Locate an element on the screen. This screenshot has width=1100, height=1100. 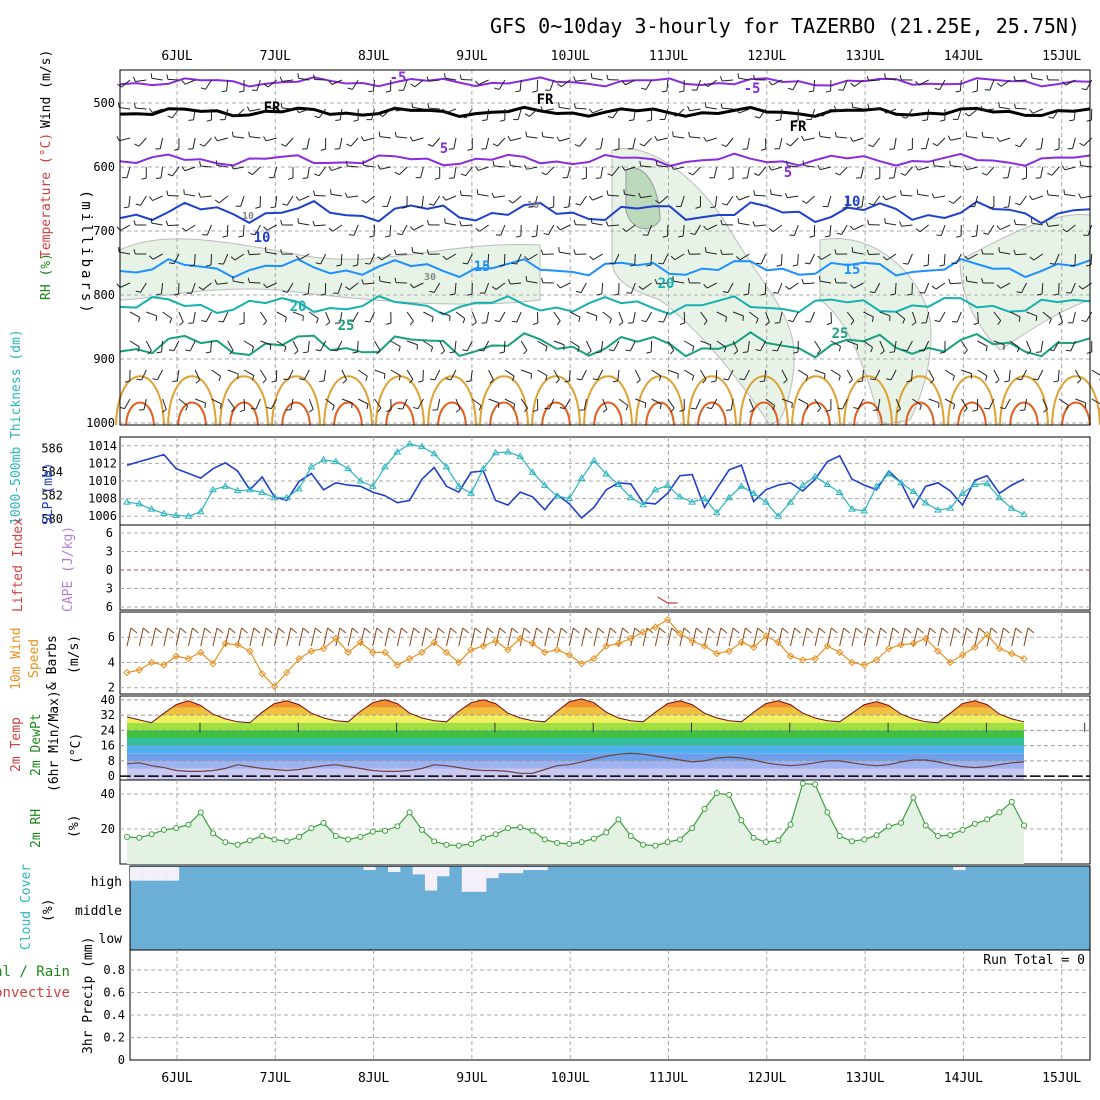
run-total-label: Run Total = 0 is located at coordinates (1034, 960).